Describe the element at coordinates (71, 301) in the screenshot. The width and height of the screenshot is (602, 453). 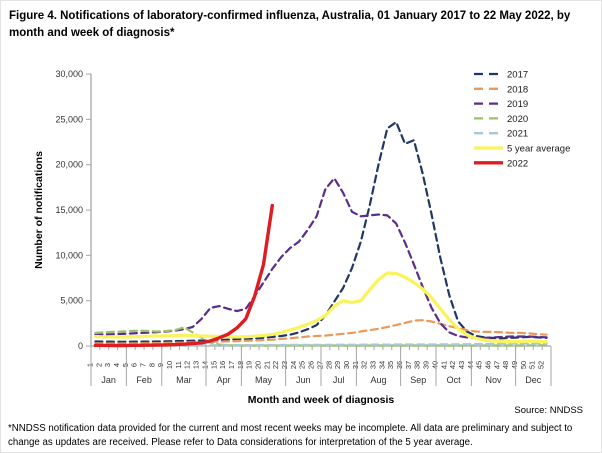
I see `y-tick-label: 5,000` at that location.